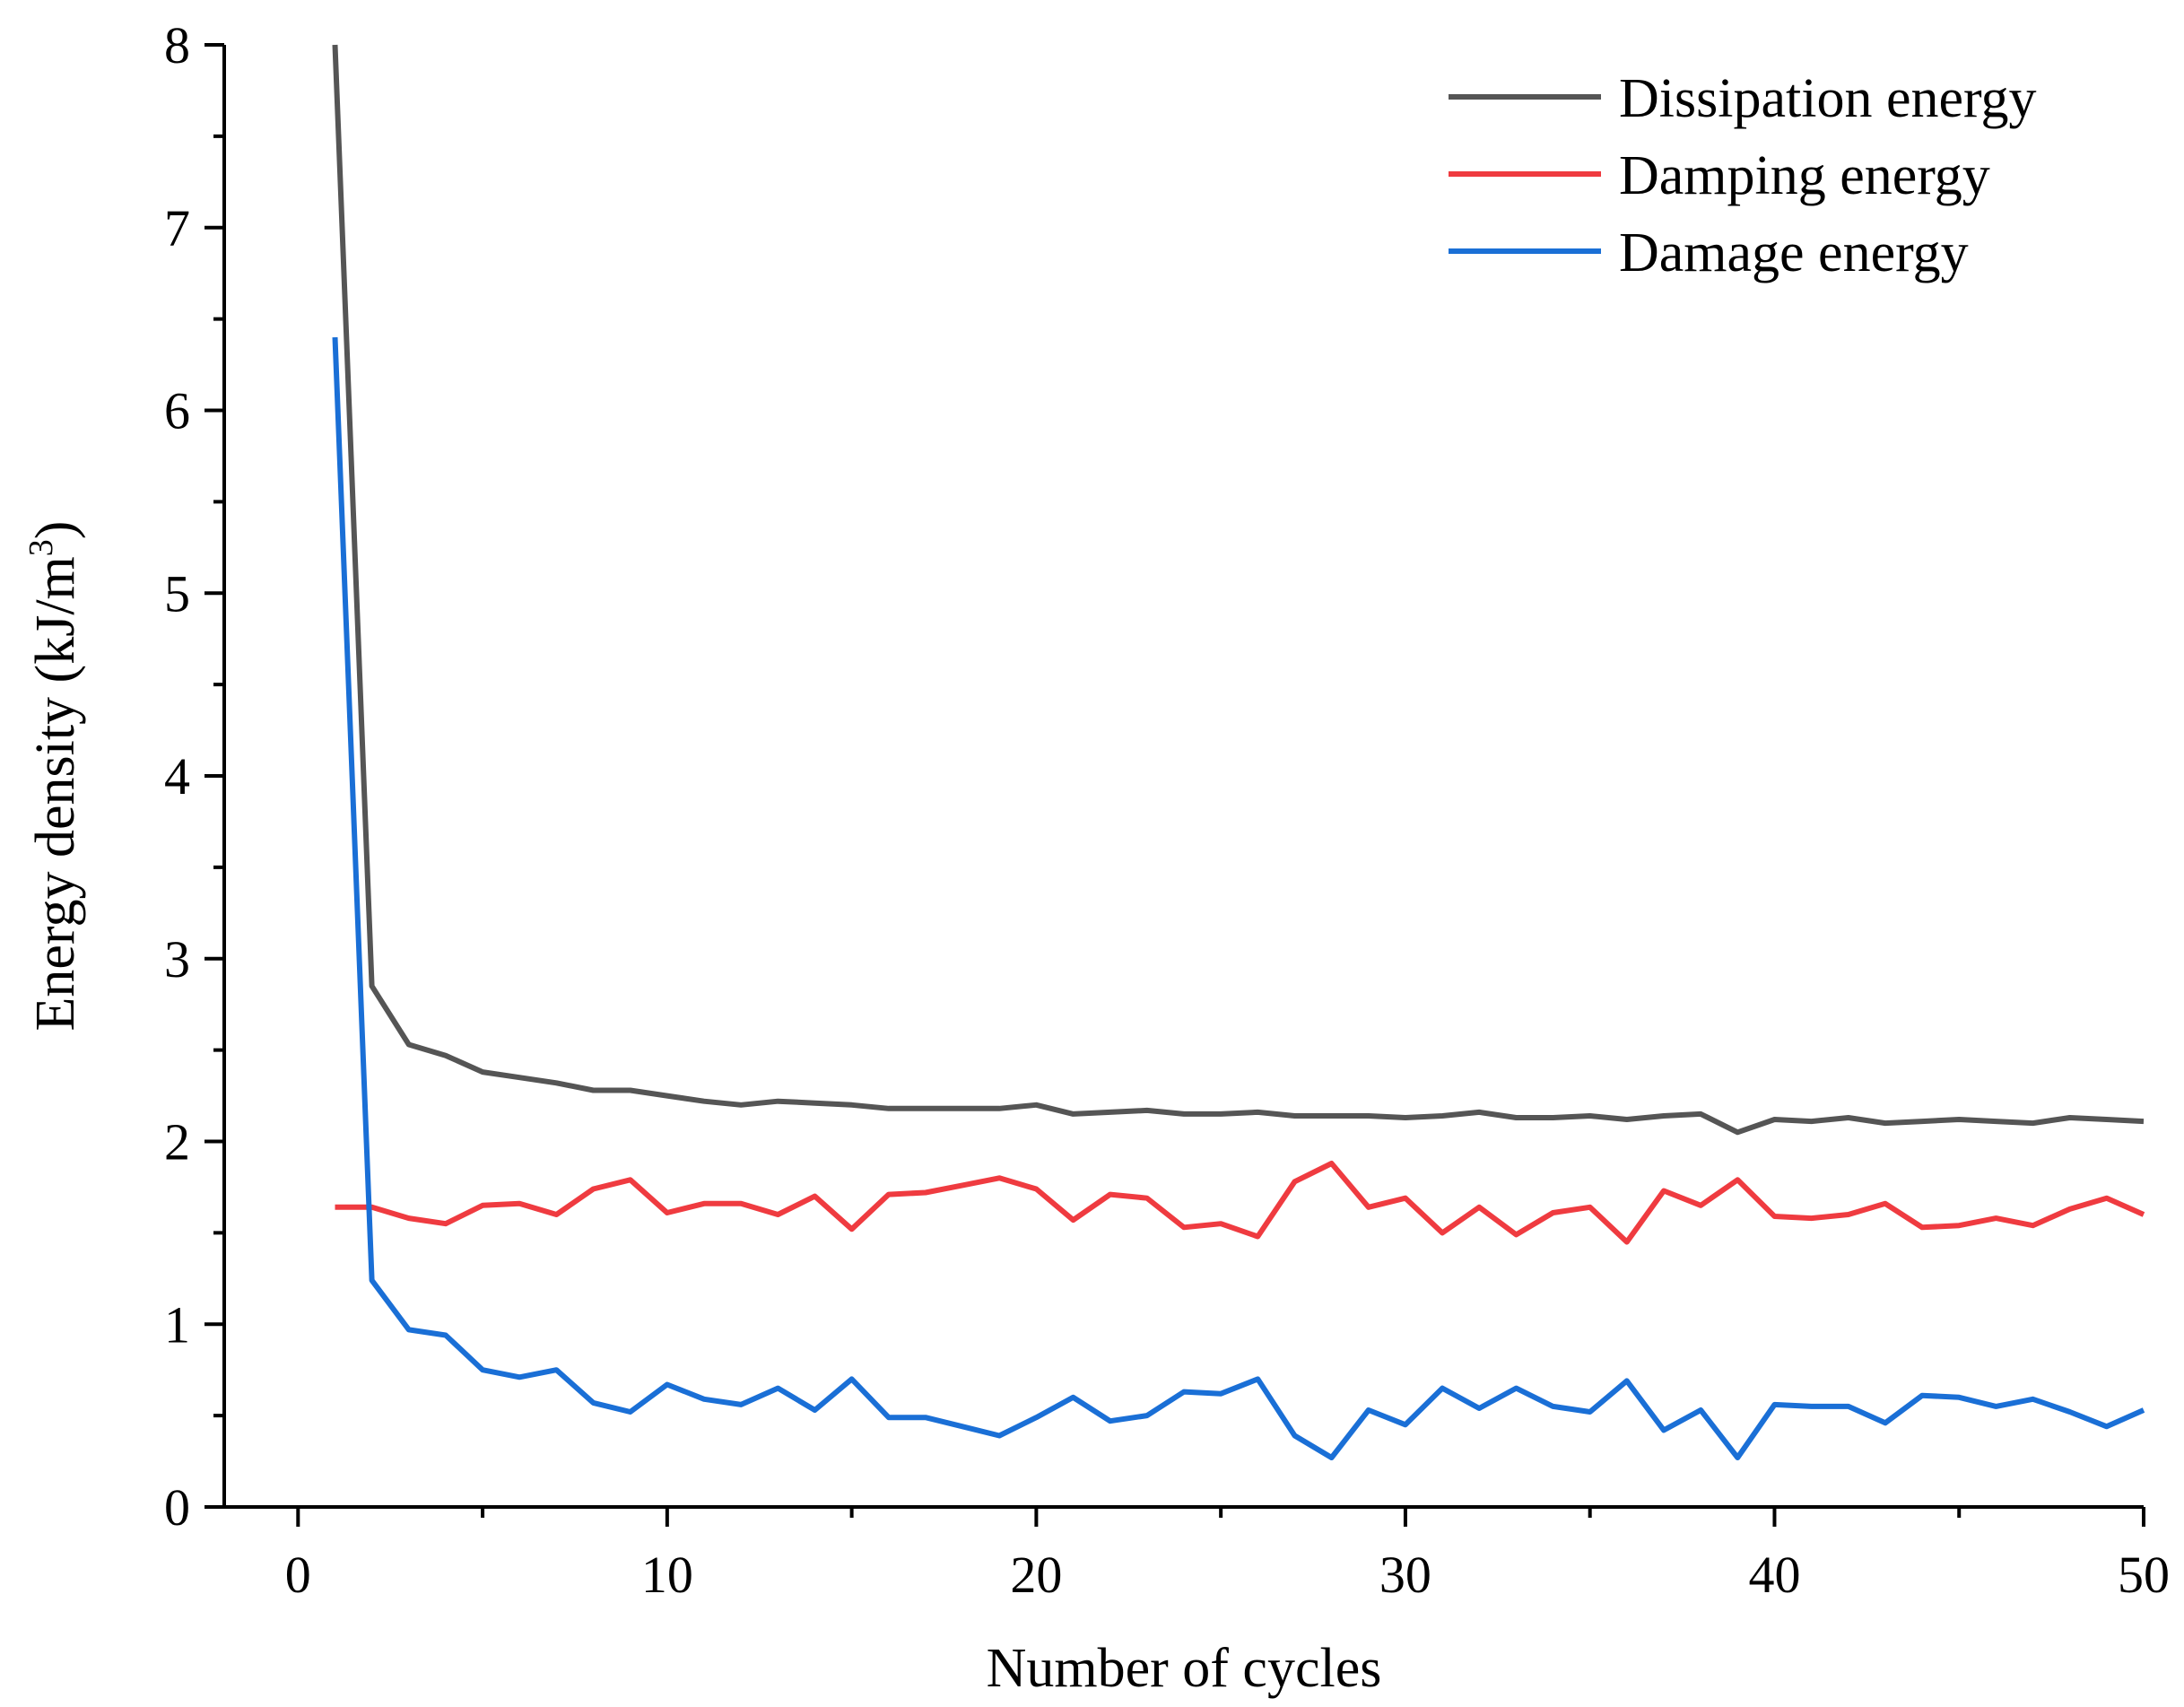 The image size is (2184, 1707). What do you see at coordinates (1227, 1555) in the screenshot?
I see `x-ticks: 0 10 20 30 40 50` at bounding box center [1227, 1555].